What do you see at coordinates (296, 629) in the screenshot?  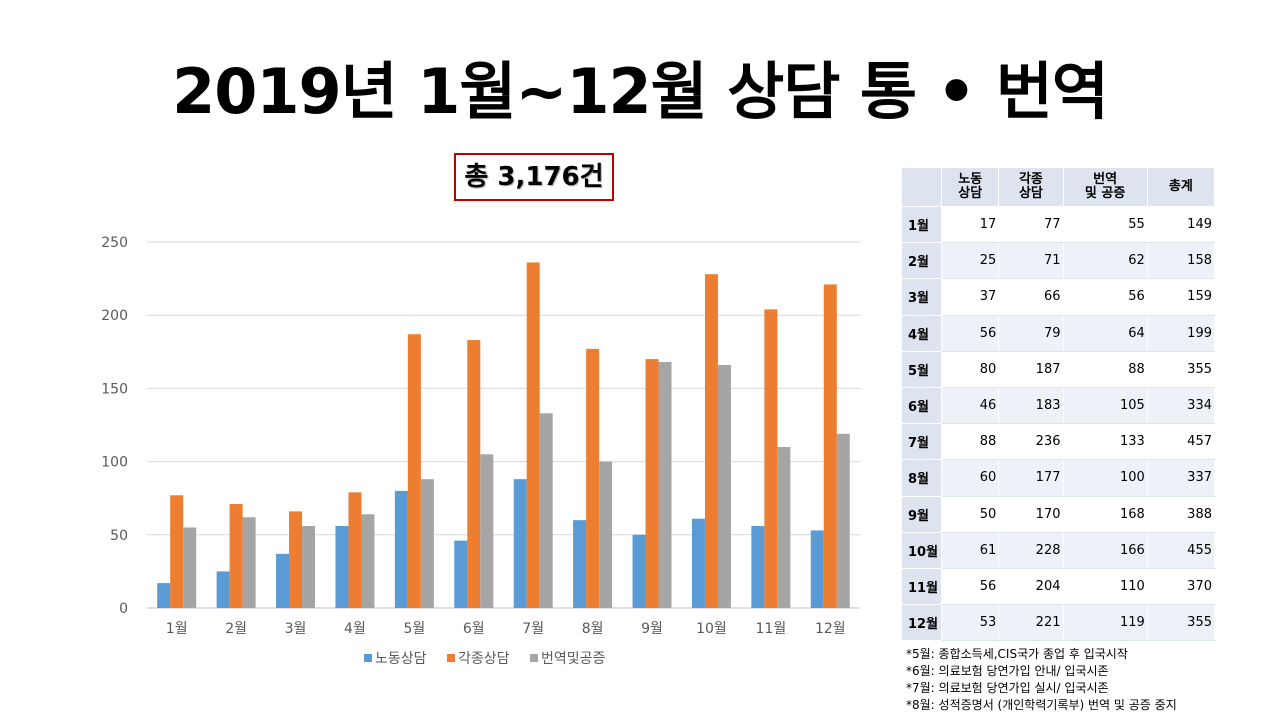 I see `x-tick-label: 3월` at bounding box center [296, 629].